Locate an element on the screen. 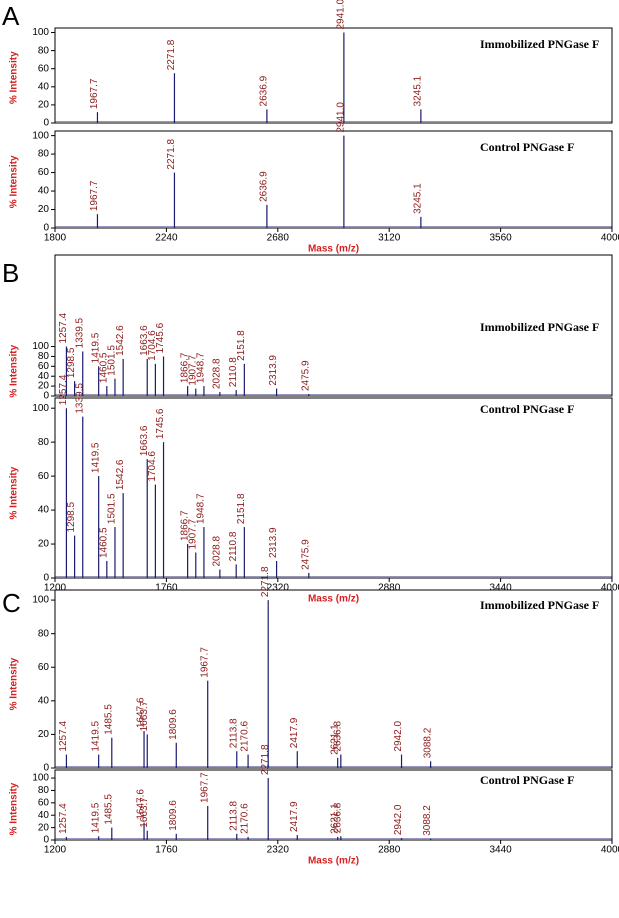 The image size is (619, 918). peak-label: 2621.1 is located at coordinates (334, 739).